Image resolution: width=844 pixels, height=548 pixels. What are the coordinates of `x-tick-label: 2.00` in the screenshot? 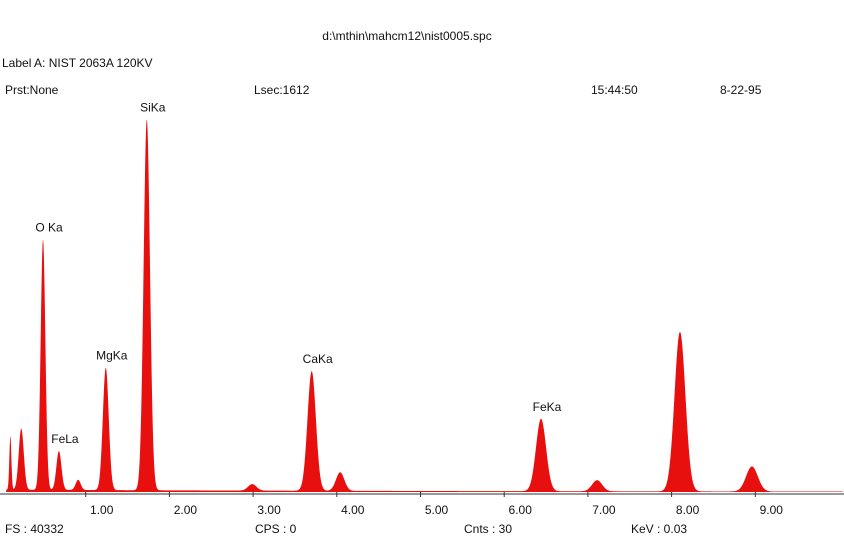 It's located at (186, 510).